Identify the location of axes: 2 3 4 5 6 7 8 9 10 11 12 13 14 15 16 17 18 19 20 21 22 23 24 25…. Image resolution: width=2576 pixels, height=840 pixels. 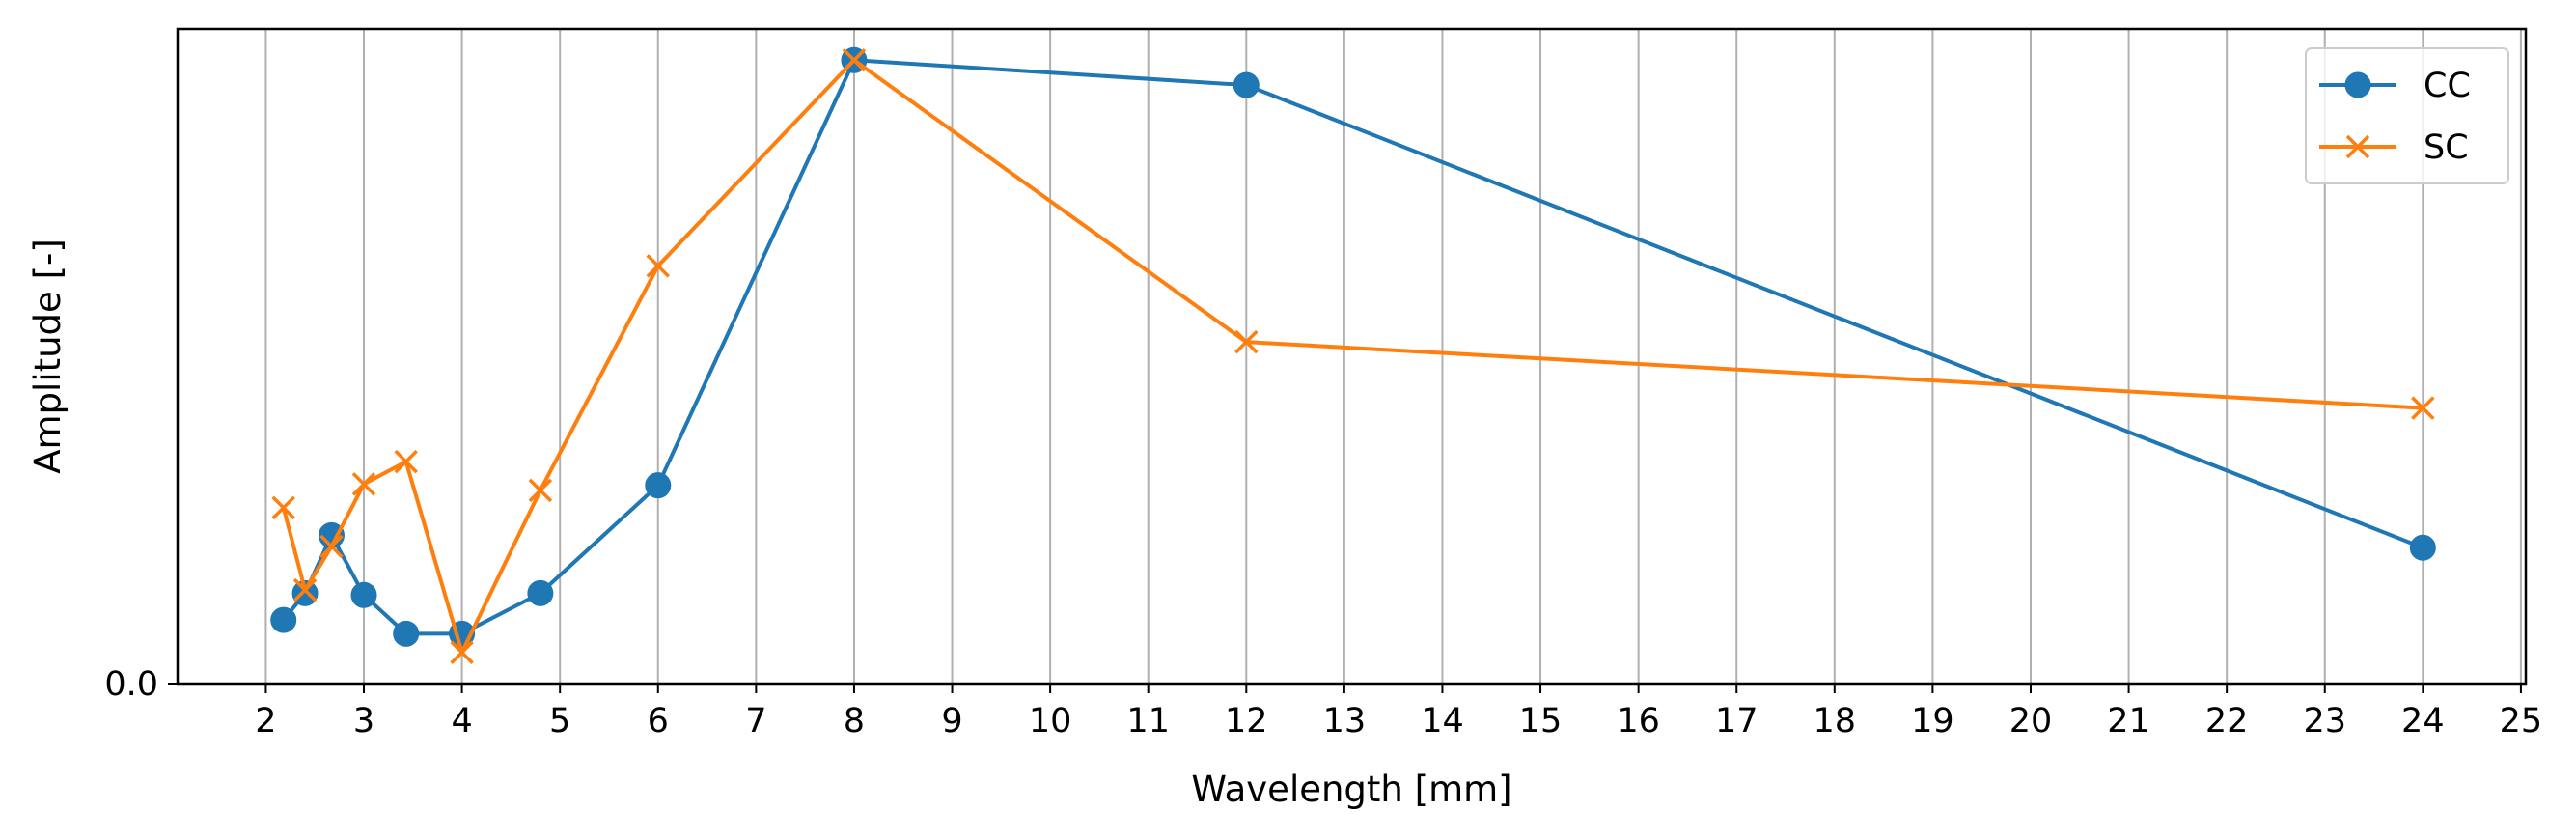
(1323, 703).